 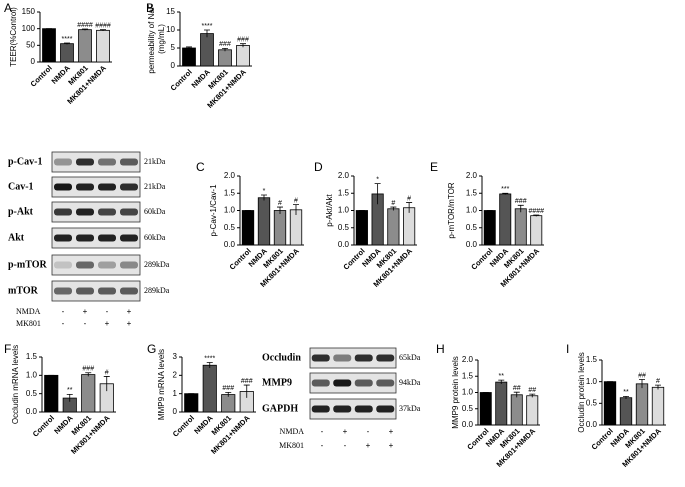 What do you see at coordinates (155, 237) in the screenshot?
I see `blot-size-label: 60kDa` at bounding box center [155, 237].